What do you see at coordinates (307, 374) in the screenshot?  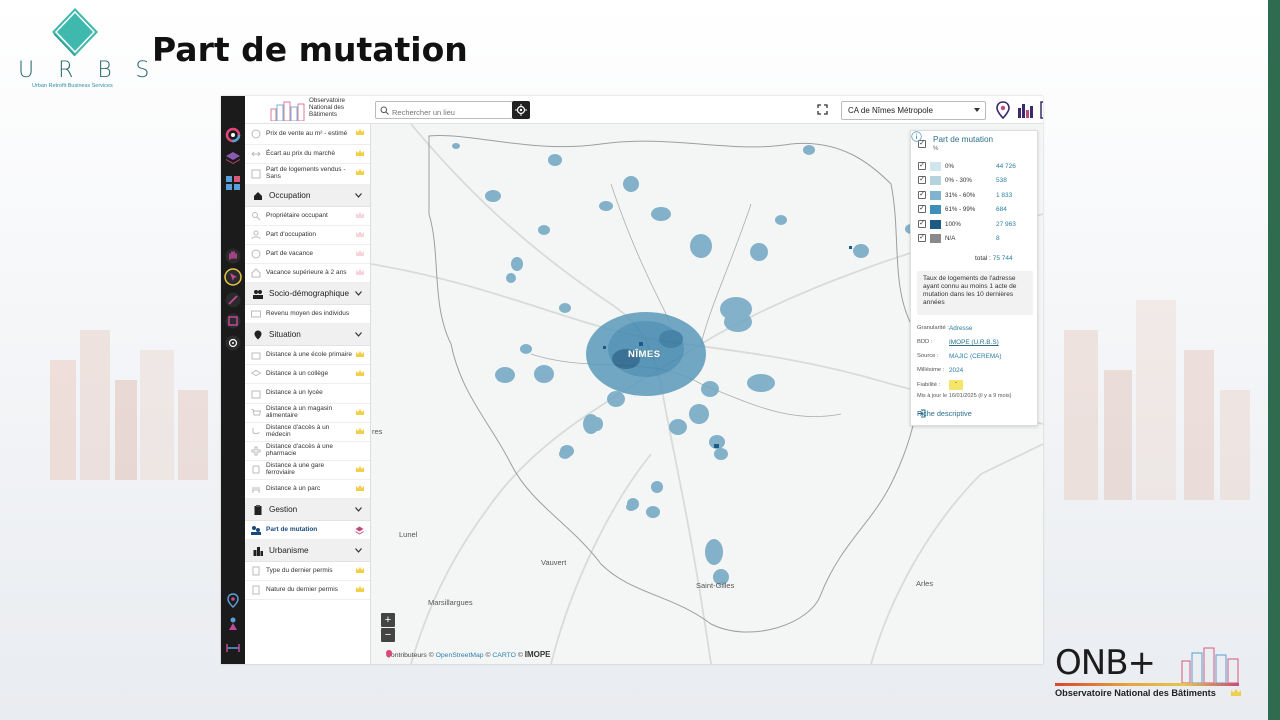 I see `sidebar-item-college: Distance à un collège` at bounding box center [307, 374].